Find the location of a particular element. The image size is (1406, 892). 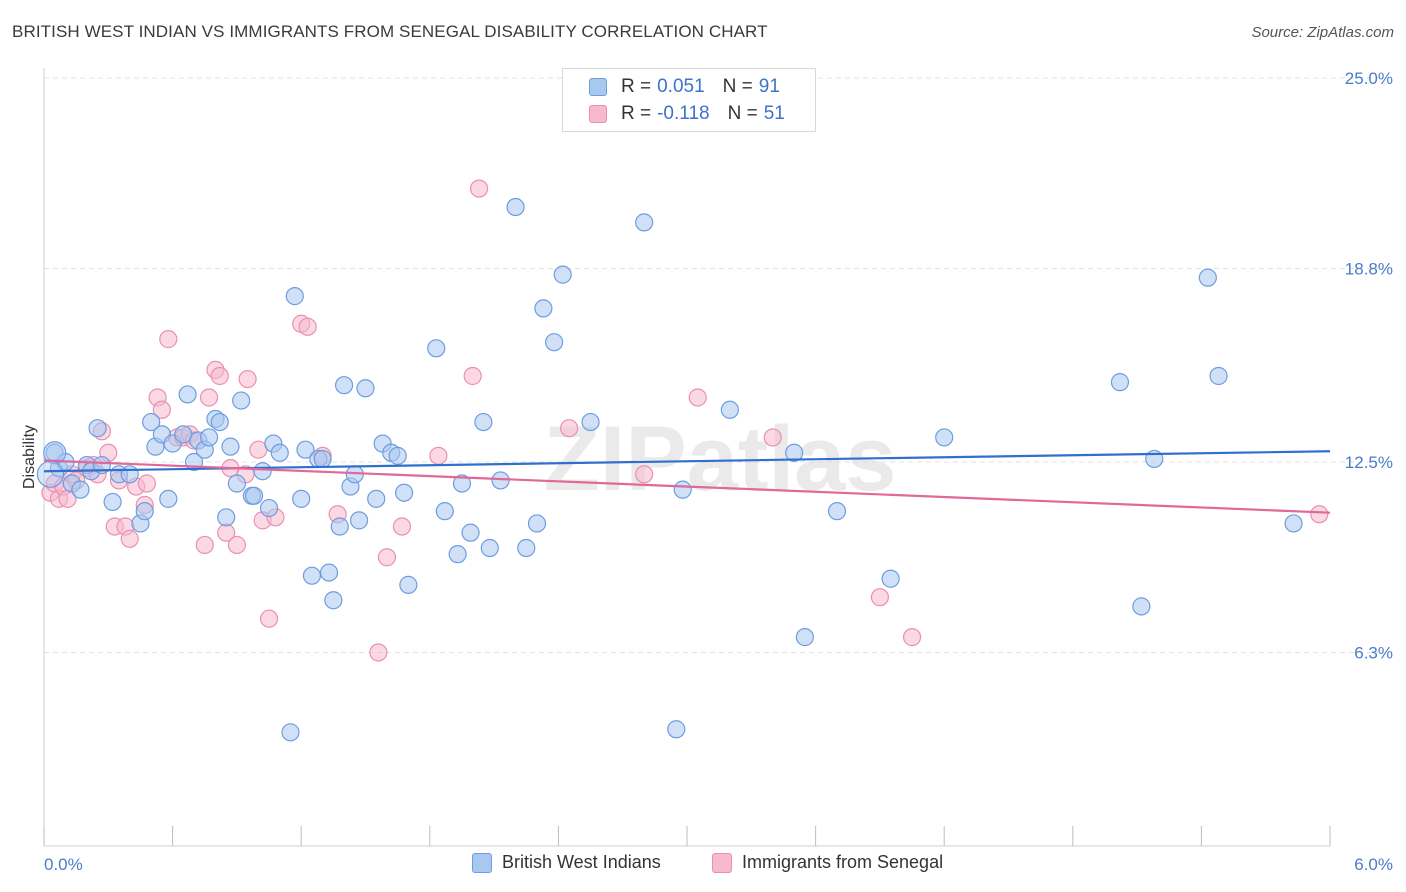

legend-n-value: 51 is located at coordinates (774, 113).